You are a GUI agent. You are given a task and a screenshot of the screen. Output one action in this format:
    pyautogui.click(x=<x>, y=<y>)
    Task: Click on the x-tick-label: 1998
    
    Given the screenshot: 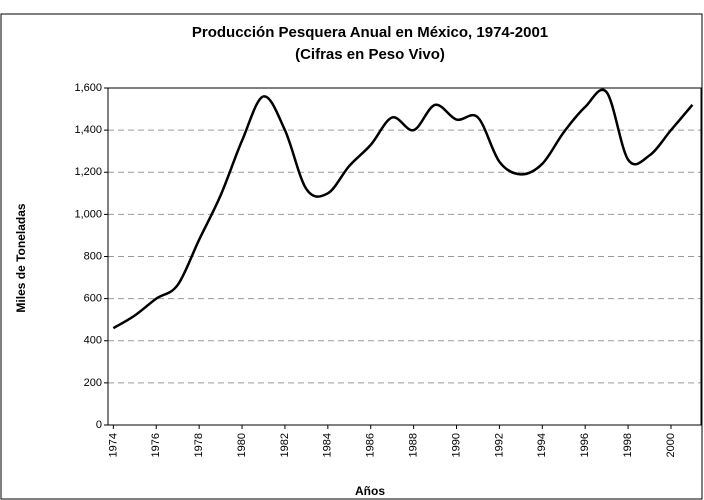 What is the action you would take?
    pyautogui.click(x=628, y=445)
    